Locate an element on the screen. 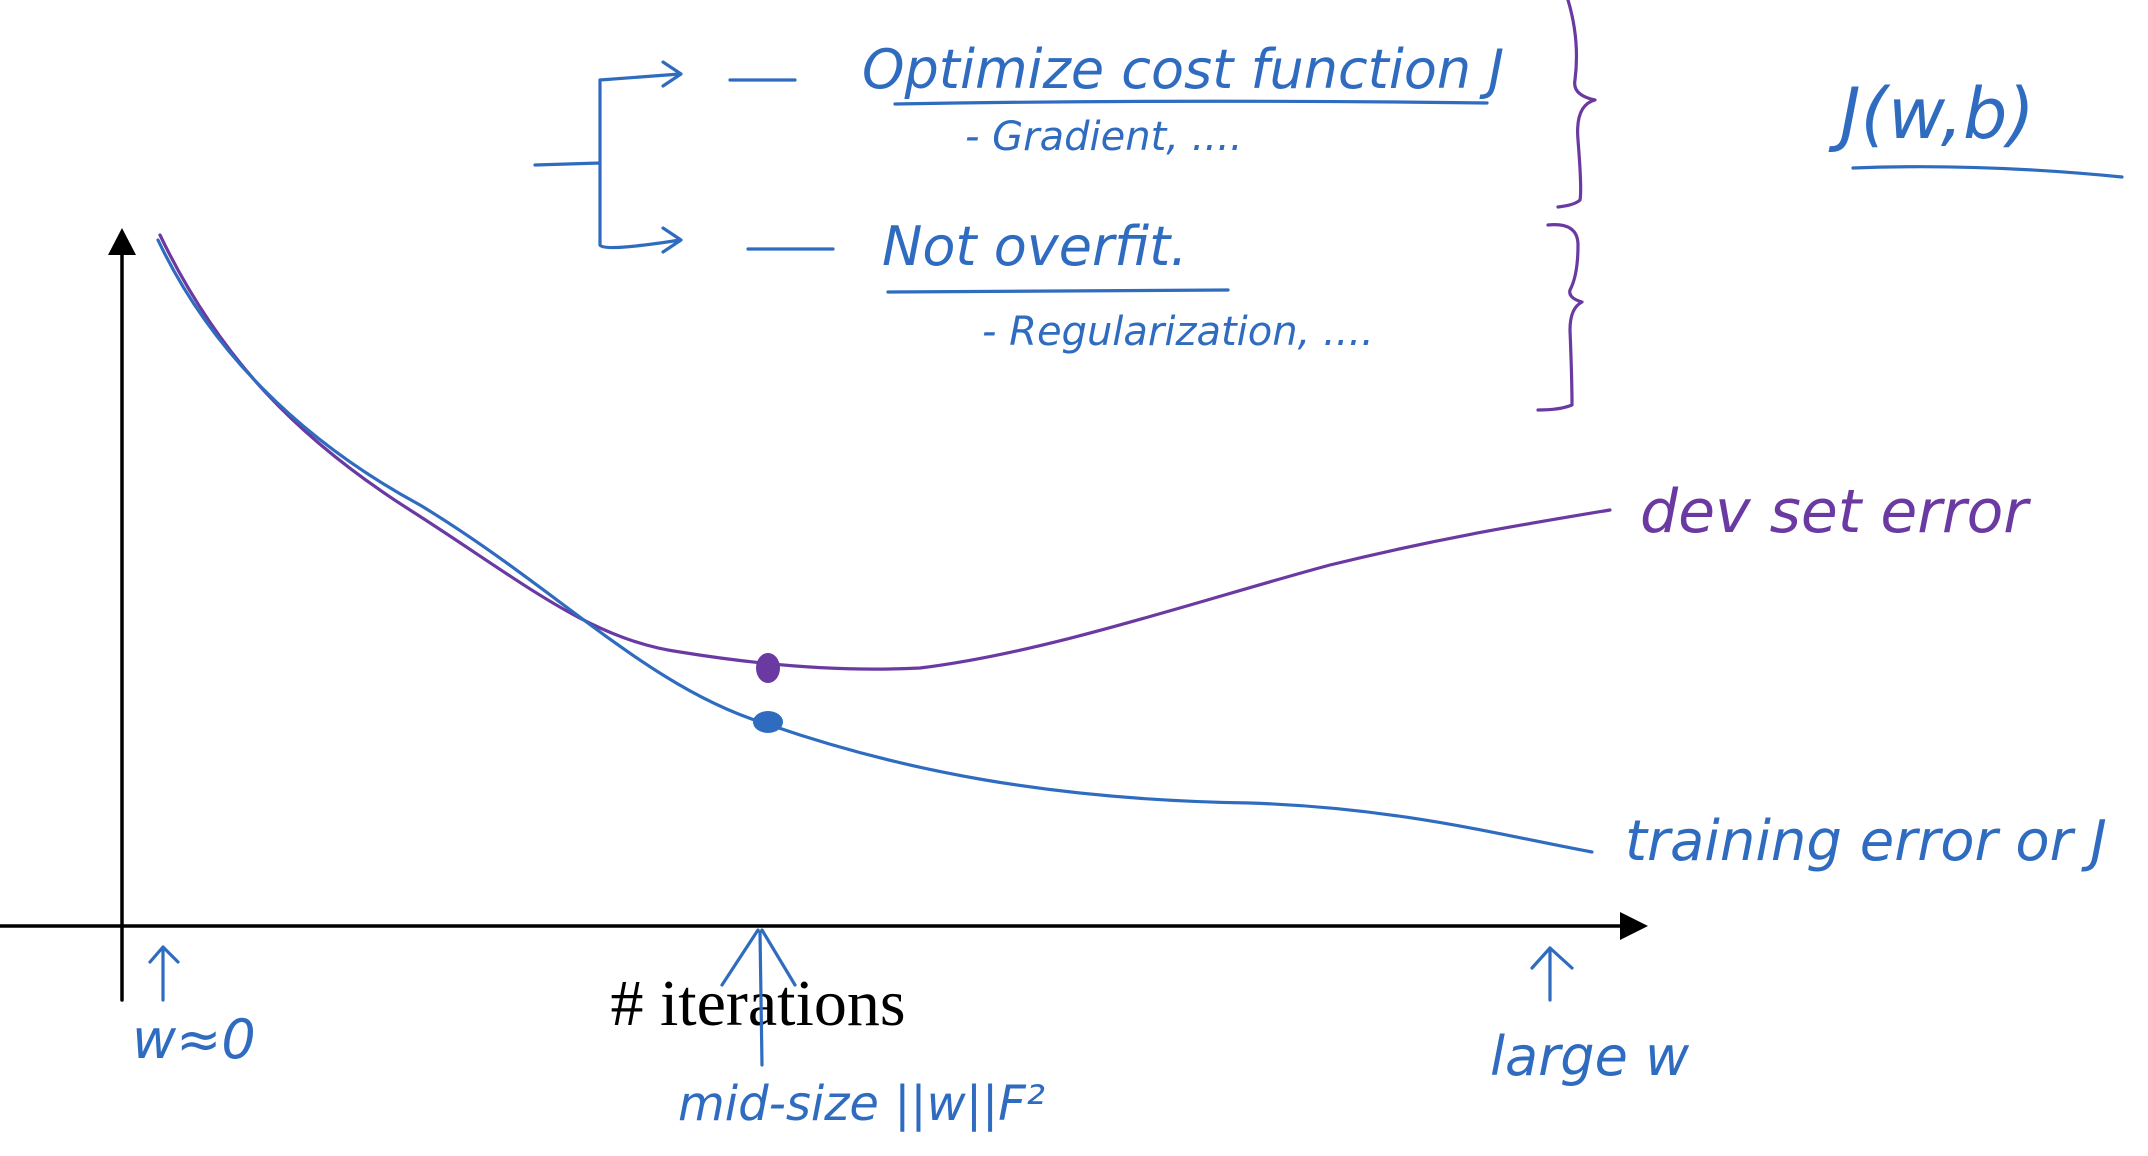 This screenshot has height=1156, width=2148. train-error-point is located at coordinates (768, 722).